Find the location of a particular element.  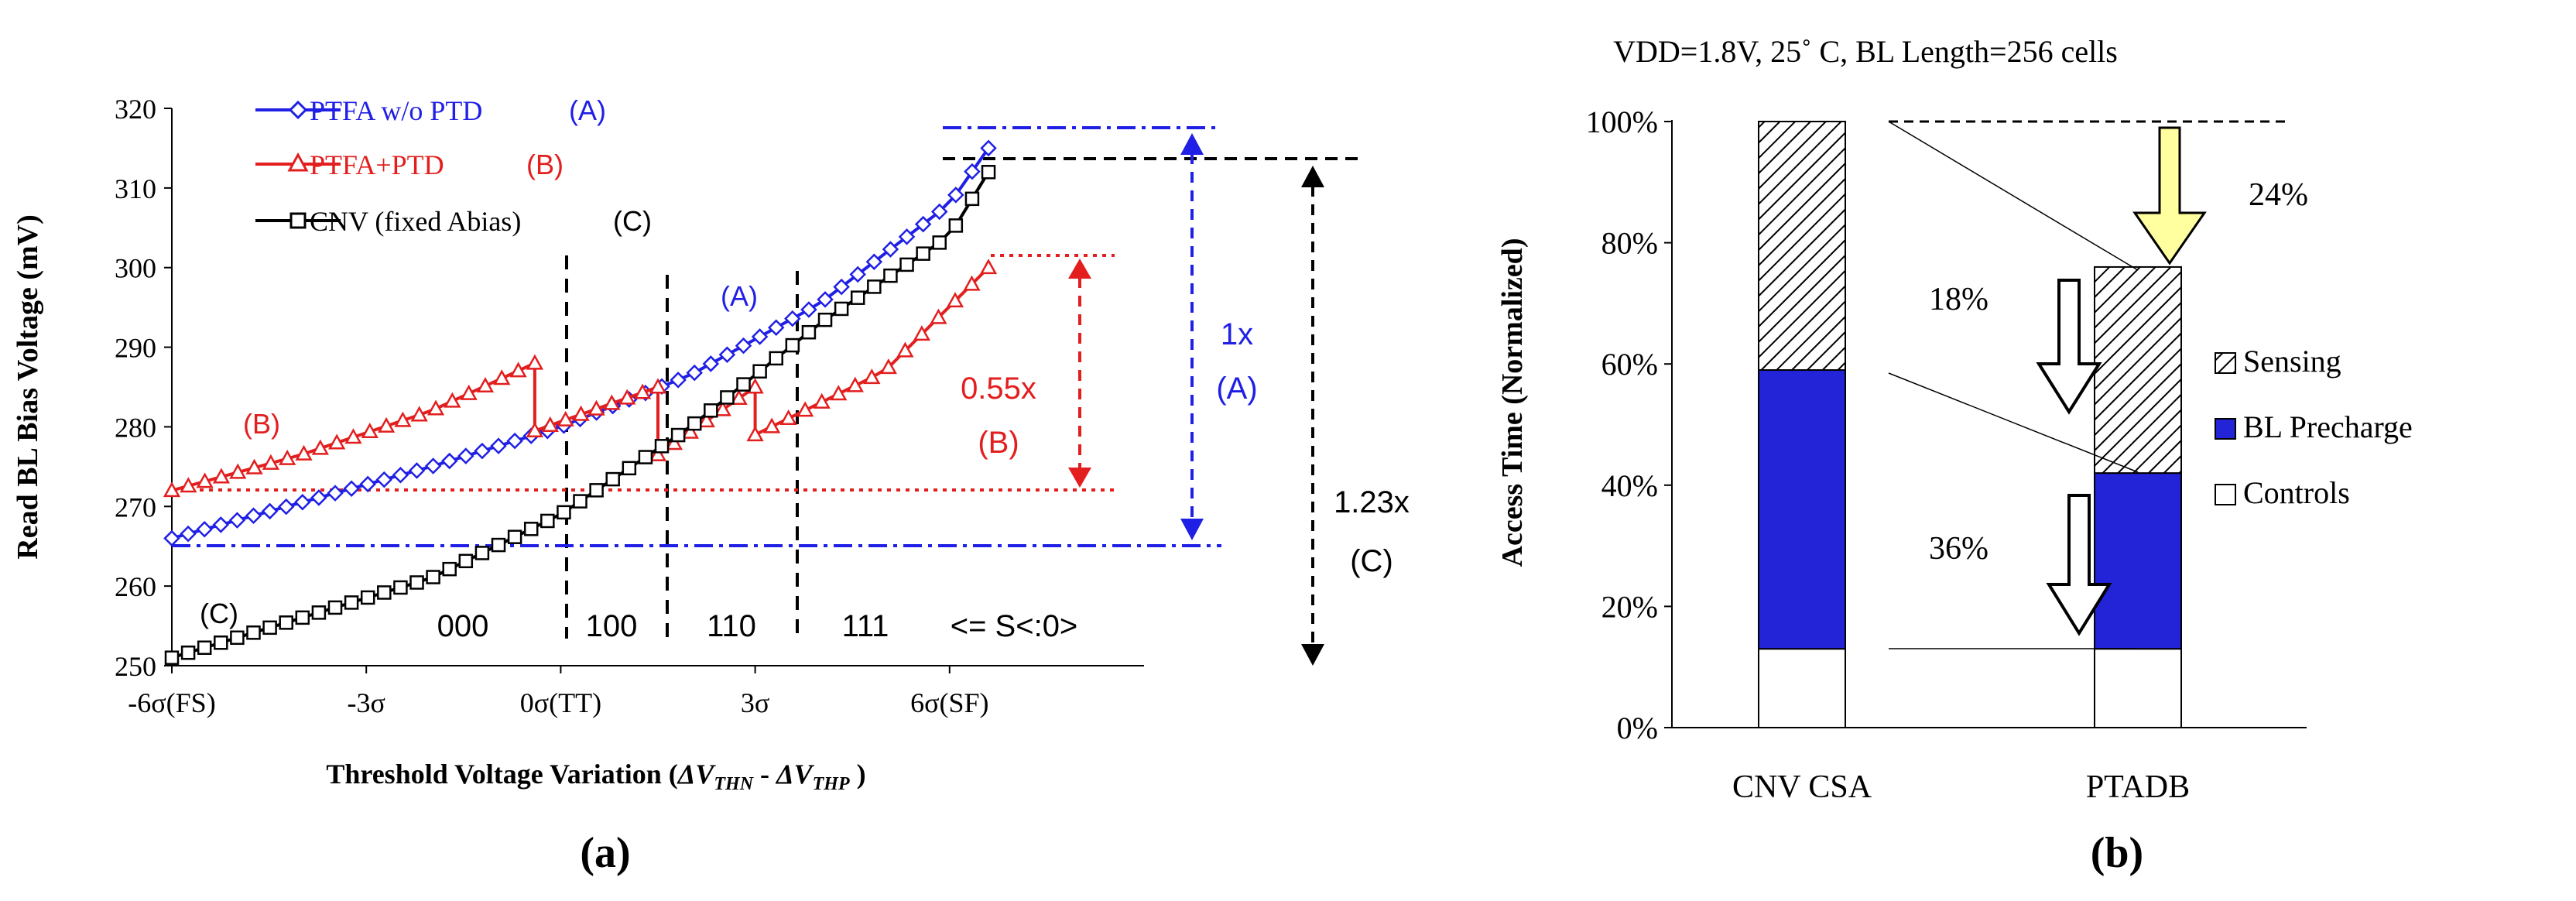

chart-b-ylabel: Access Time (Normalized) is located at coordinates (1512, 403).